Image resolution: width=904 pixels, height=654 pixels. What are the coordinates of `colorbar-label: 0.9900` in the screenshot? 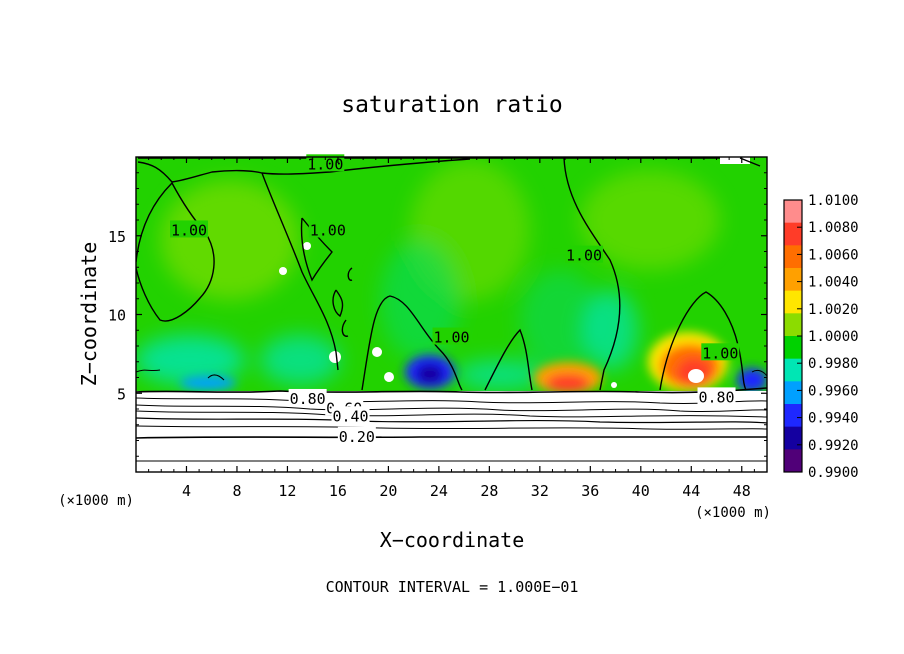 It's located at (833, 473).